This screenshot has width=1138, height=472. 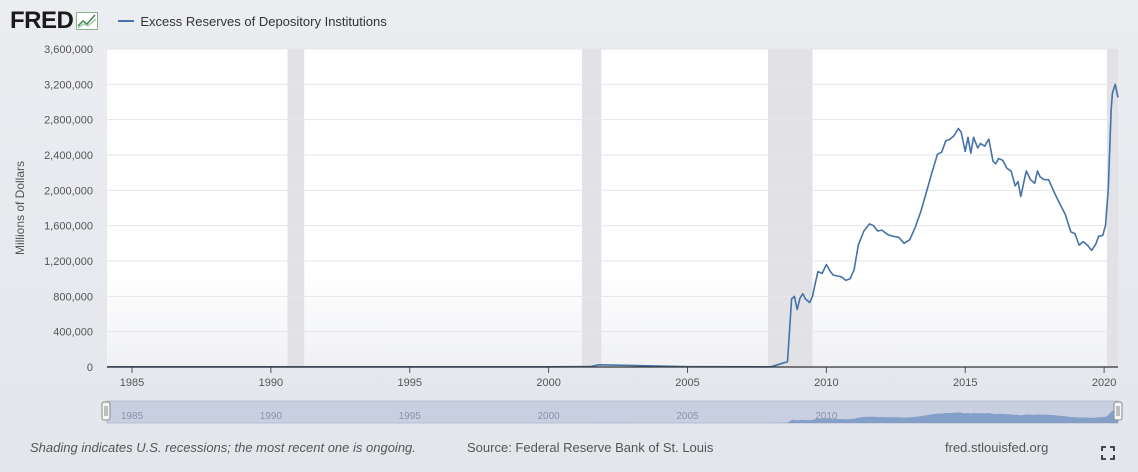 What do you see at coordinates (271, 383) in the screenshot?
I see `x-tick-label: 1990` at bounding box center [271, 383].